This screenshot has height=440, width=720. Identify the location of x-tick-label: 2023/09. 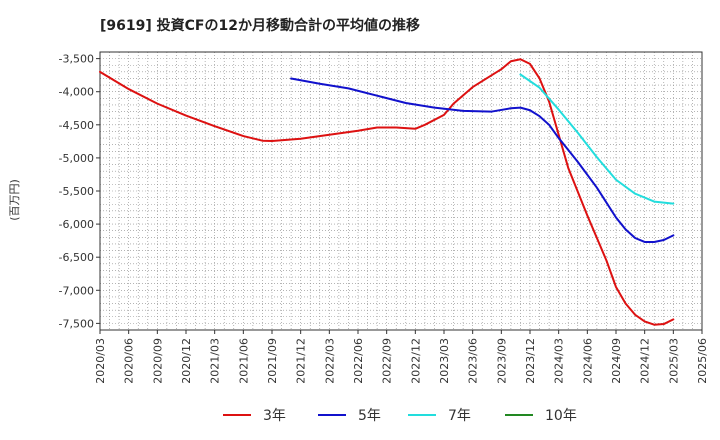
(501, 361).